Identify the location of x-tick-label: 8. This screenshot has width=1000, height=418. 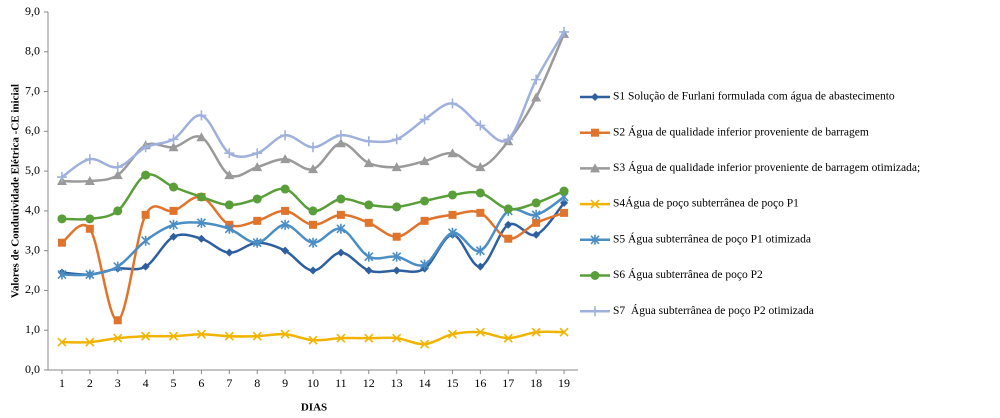
(257, 383).